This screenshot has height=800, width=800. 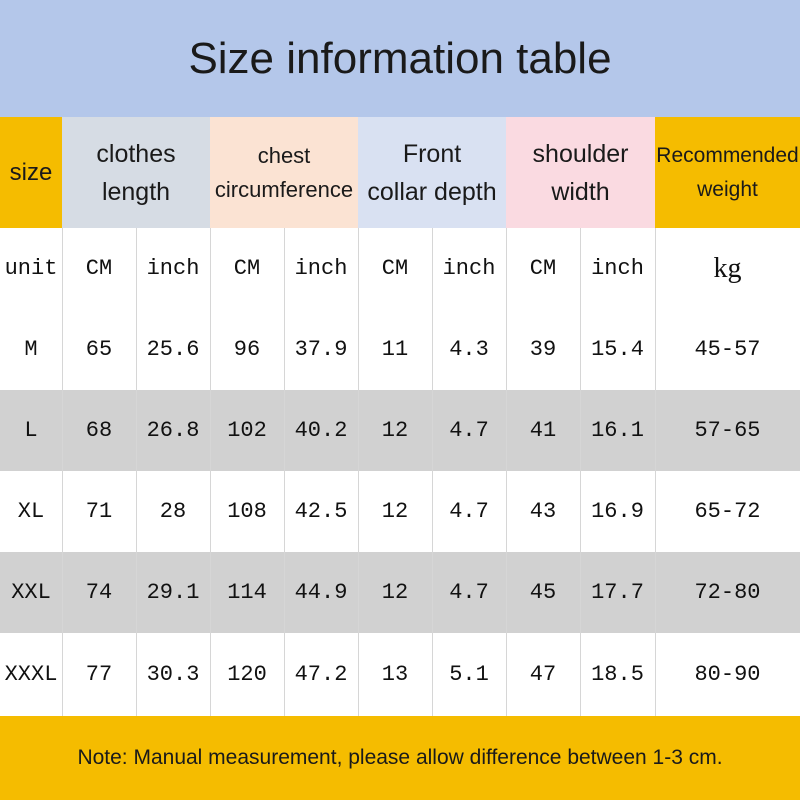 What do you see at coordinates (727, 430) in the screenshot?
I see `weight-cell: 57-65` at bounding box center [727, 430].